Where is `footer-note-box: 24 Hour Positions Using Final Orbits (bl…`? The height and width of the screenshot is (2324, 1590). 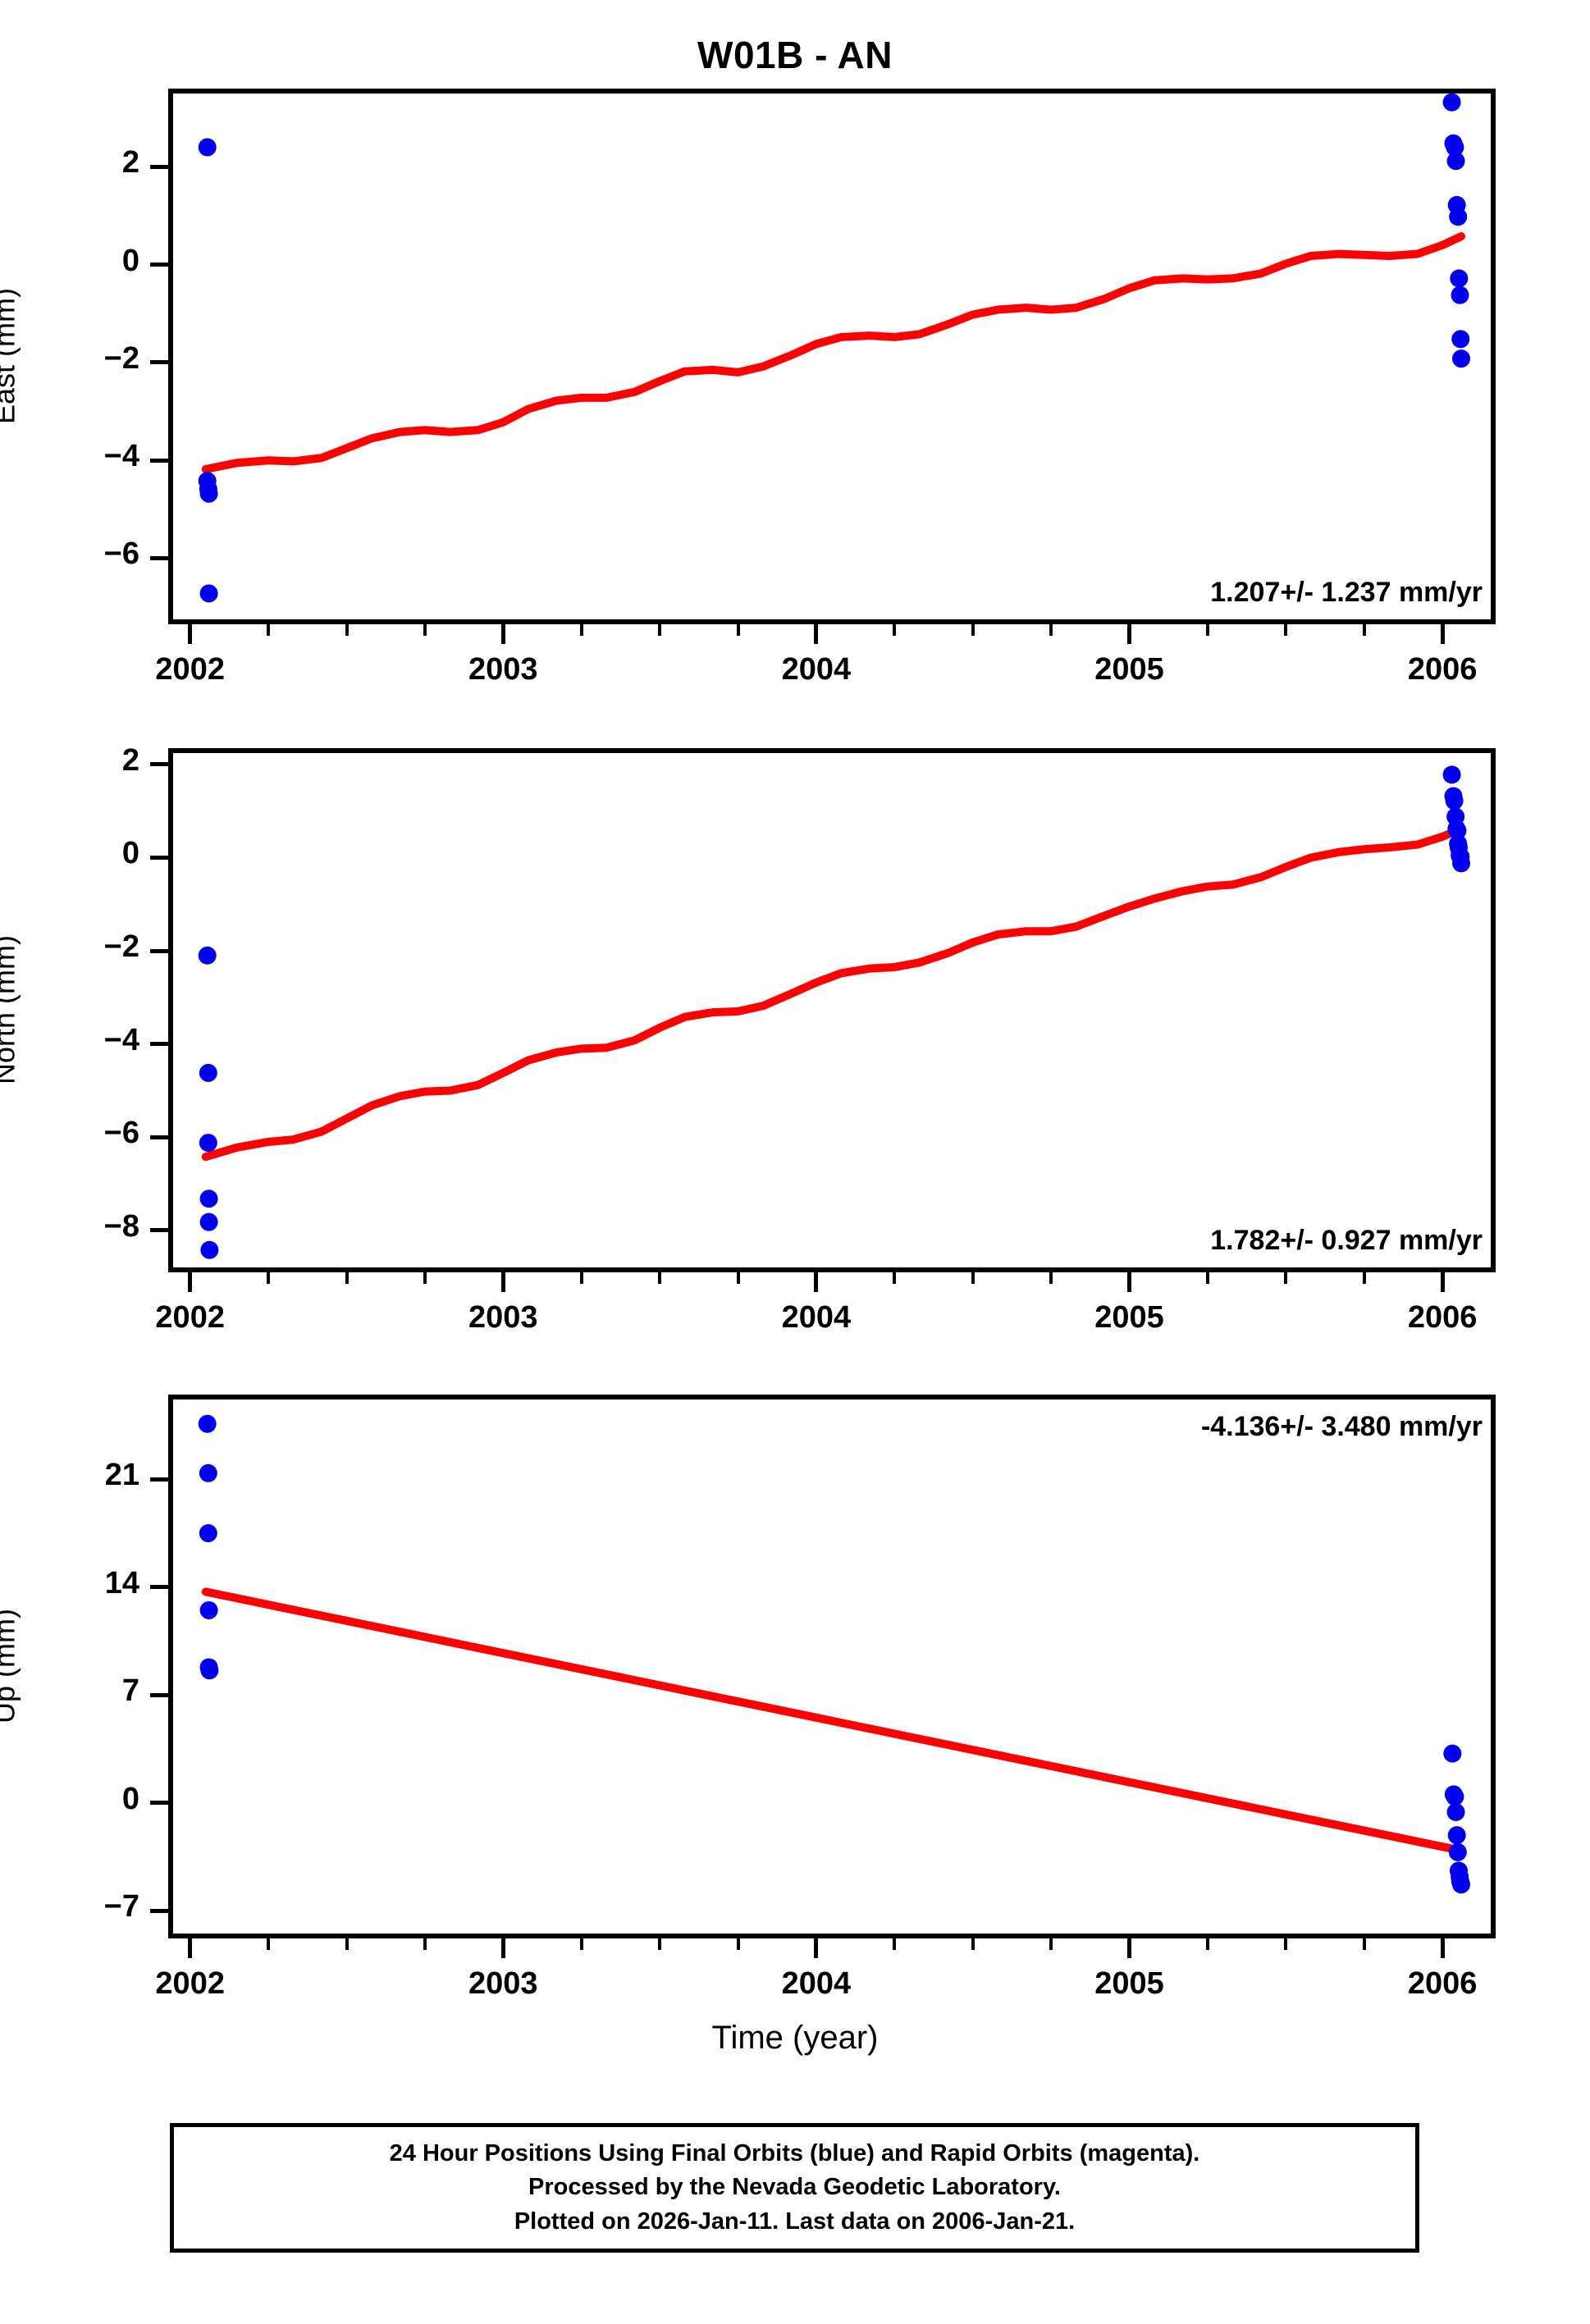
footer-note-box: 24 Hour Positions Using Final Orbits (bl… is located at coordinates (794, 2188).